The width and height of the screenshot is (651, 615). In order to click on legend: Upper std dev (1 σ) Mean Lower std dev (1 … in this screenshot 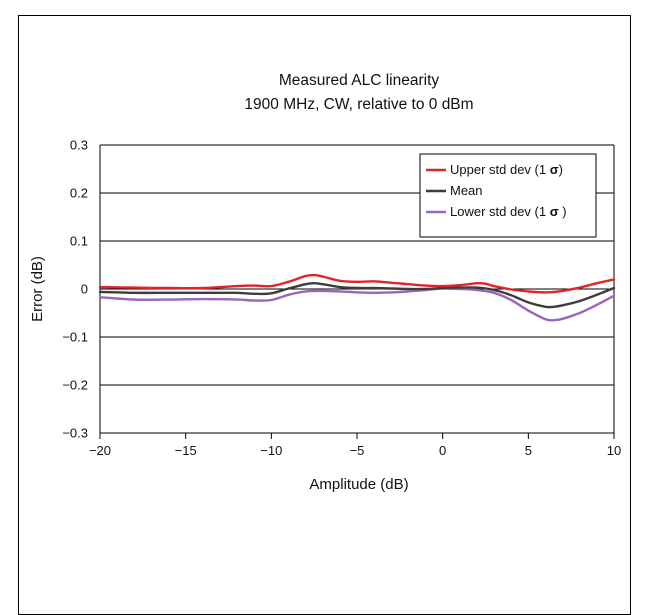, I will do `click(508, 195)`.